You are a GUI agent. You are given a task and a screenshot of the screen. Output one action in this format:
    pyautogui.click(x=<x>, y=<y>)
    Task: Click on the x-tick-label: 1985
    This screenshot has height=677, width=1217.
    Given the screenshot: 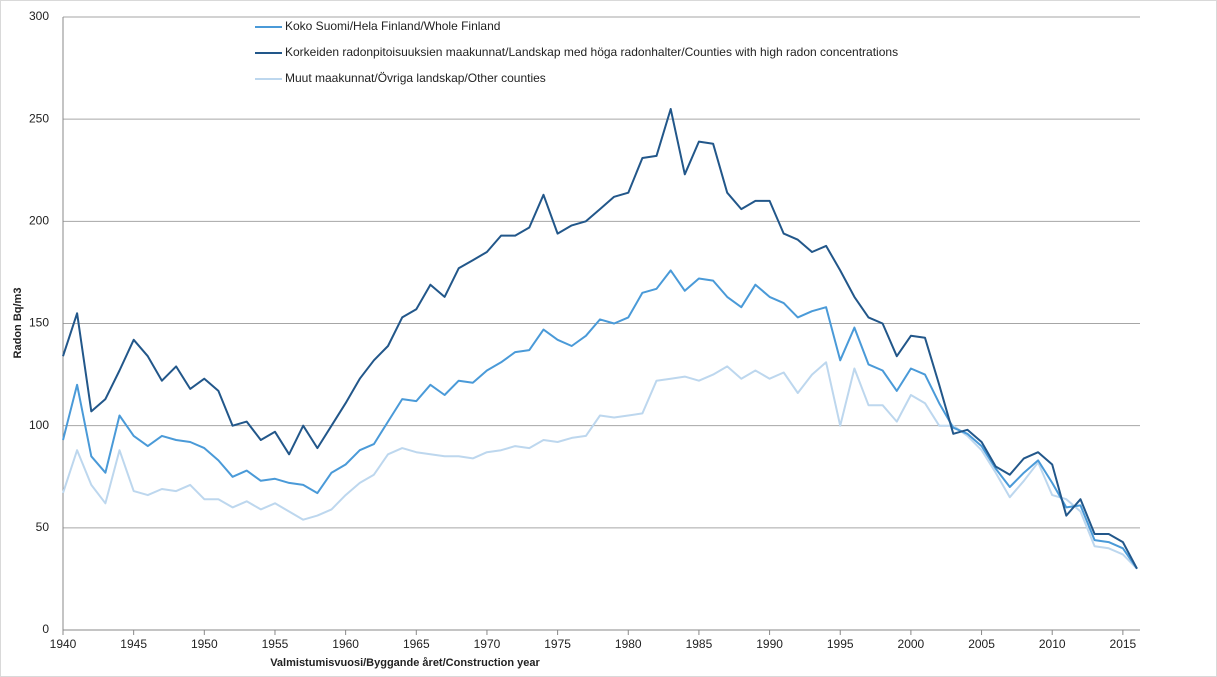 What is the action you would take?
    pyautogui.click(x=699, y=644)
    